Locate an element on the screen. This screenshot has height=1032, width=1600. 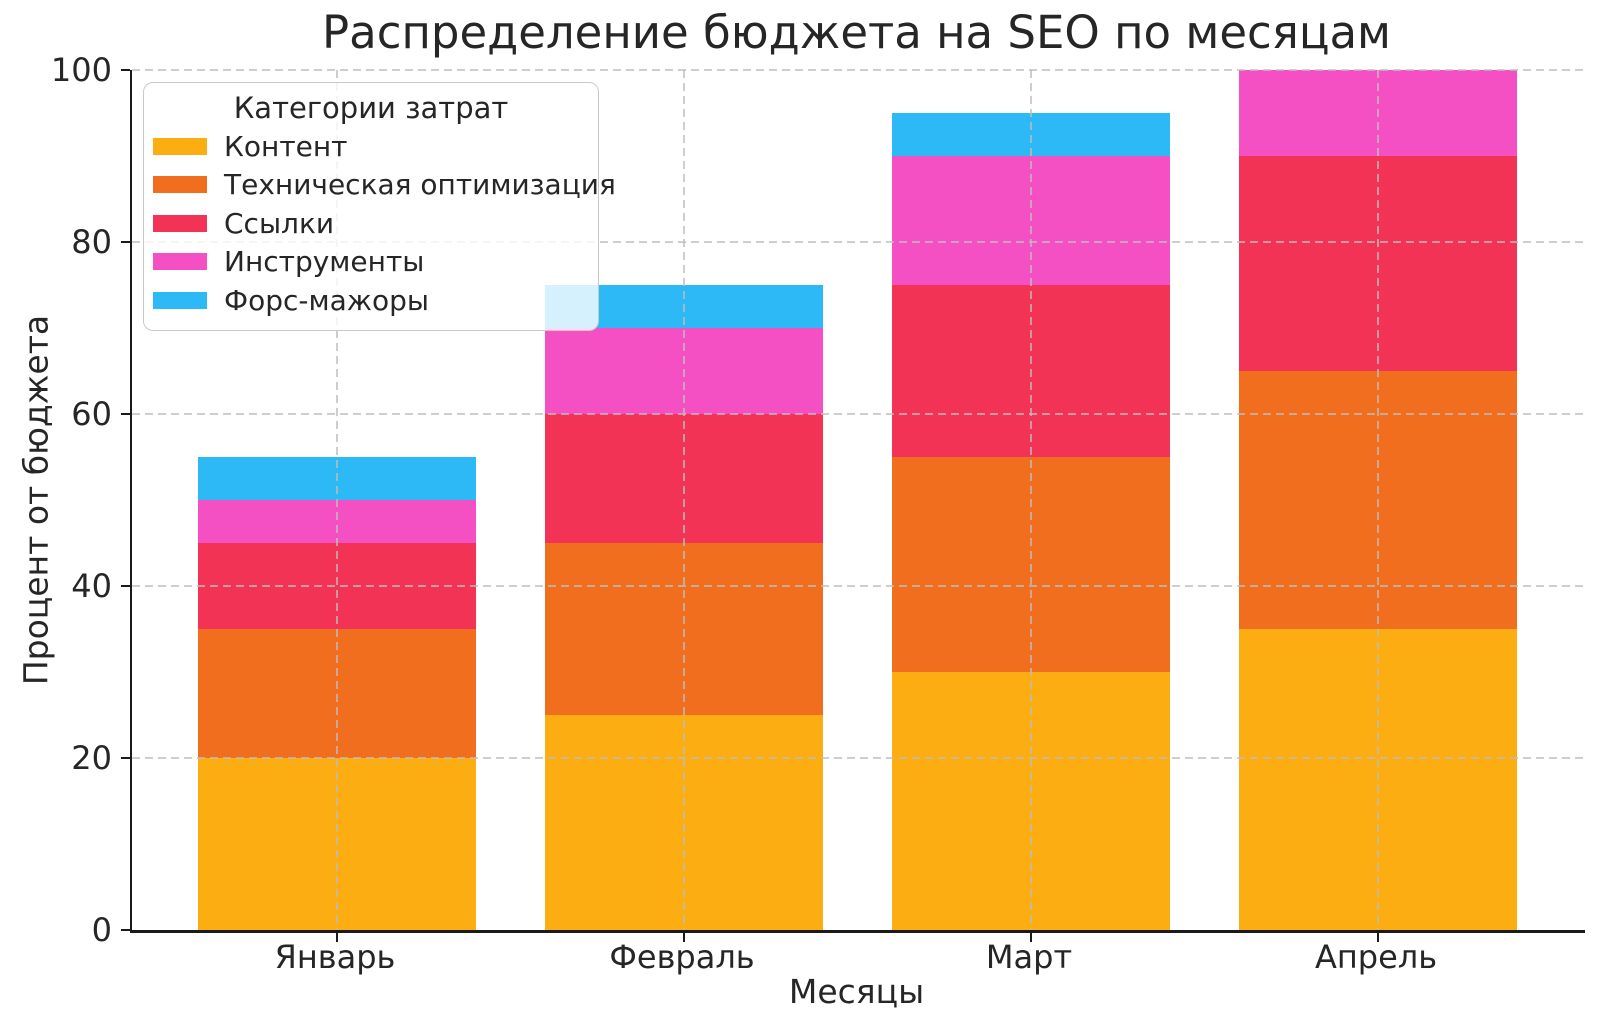
x-tick-label: Март is located at coordinates (1029, 957).